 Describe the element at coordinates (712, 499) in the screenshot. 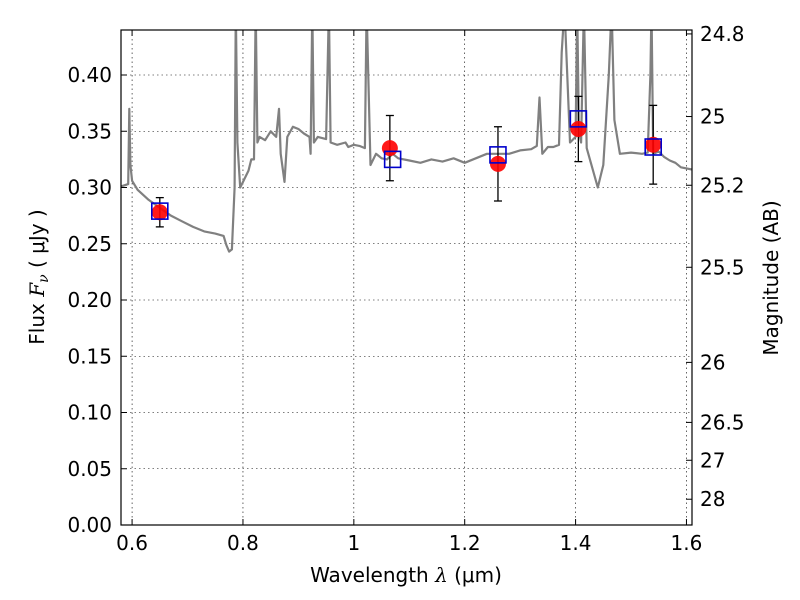

I see `y2-tick-label: 28` at that location.